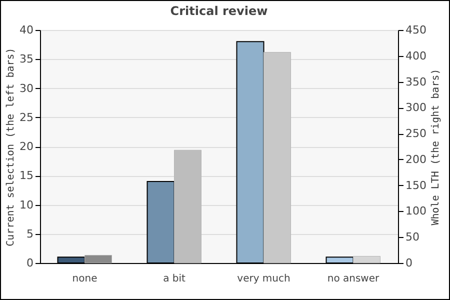 This screenshot has height=300, width=450. I want to click on x-tick-label: a bit, so click(174, 279).